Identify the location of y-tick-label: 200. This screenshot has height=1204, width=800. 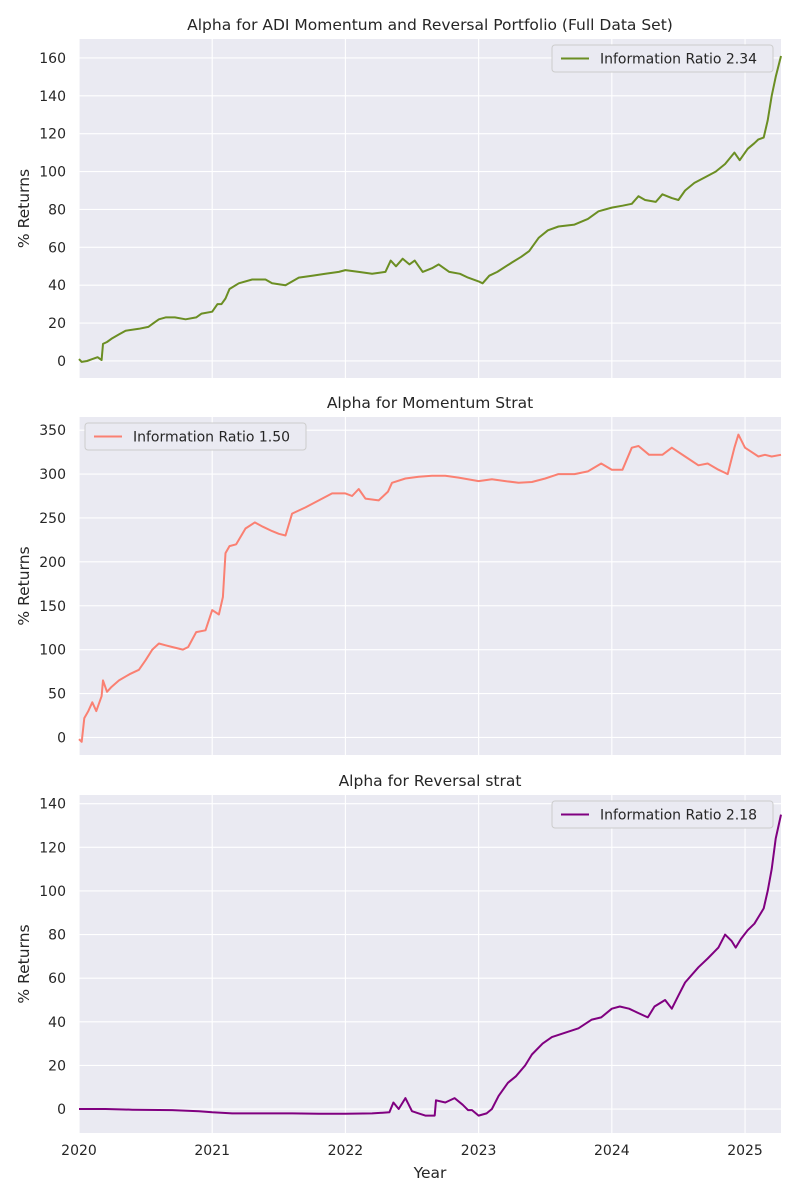
(52, 563).